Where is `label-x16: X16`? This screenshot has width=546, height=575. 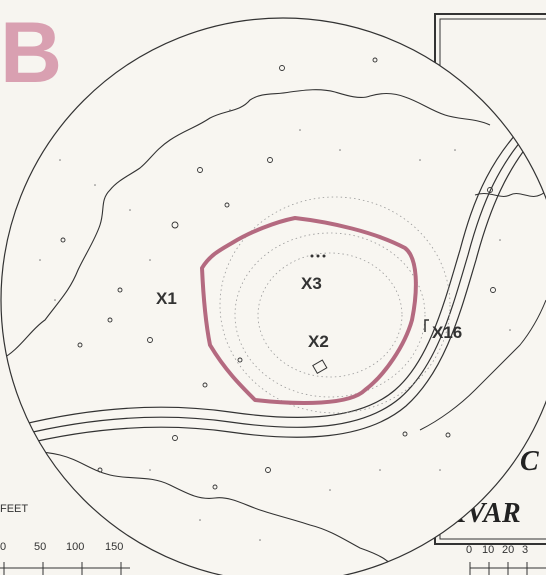
label-x16: X16 is located at coordinates (447, 332).